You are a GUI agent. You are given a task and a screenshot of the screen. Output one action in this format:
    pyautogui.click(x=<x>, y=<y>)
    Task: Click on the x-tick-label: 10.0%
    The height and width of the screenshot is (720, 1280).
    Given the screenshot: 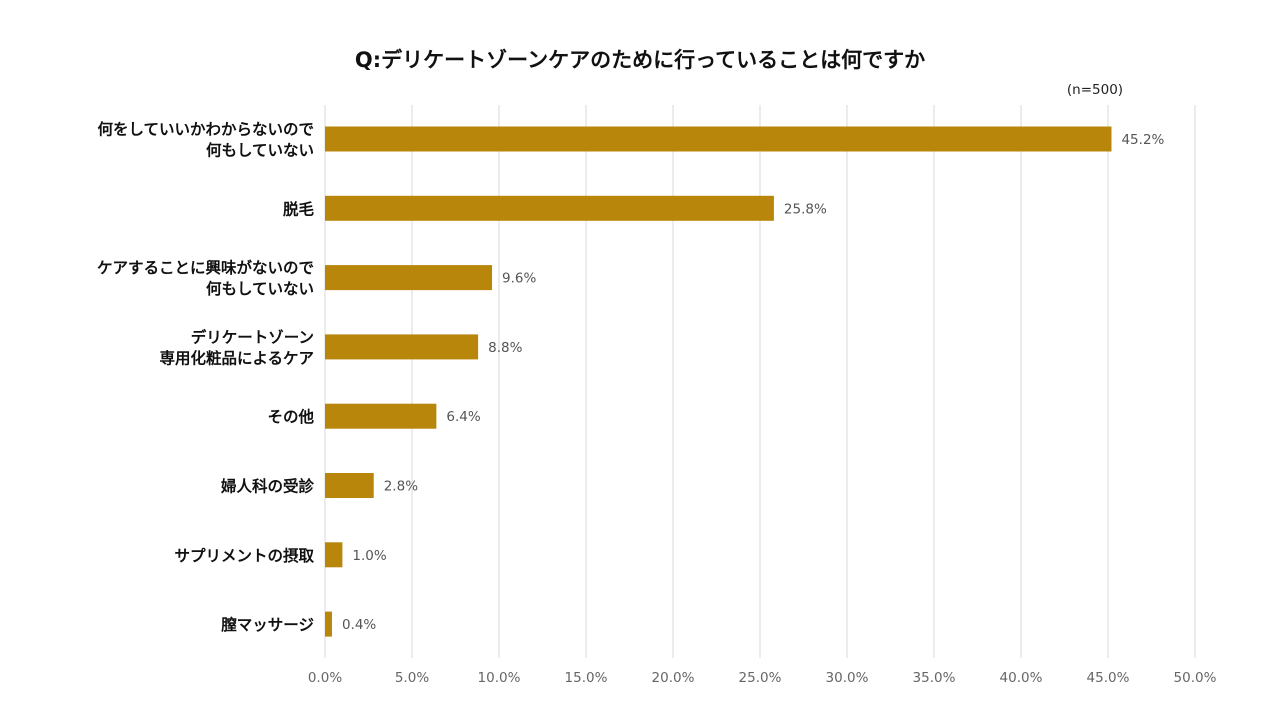 What is the action you would take?
    pyautogui.click(x=499, y=678)
    